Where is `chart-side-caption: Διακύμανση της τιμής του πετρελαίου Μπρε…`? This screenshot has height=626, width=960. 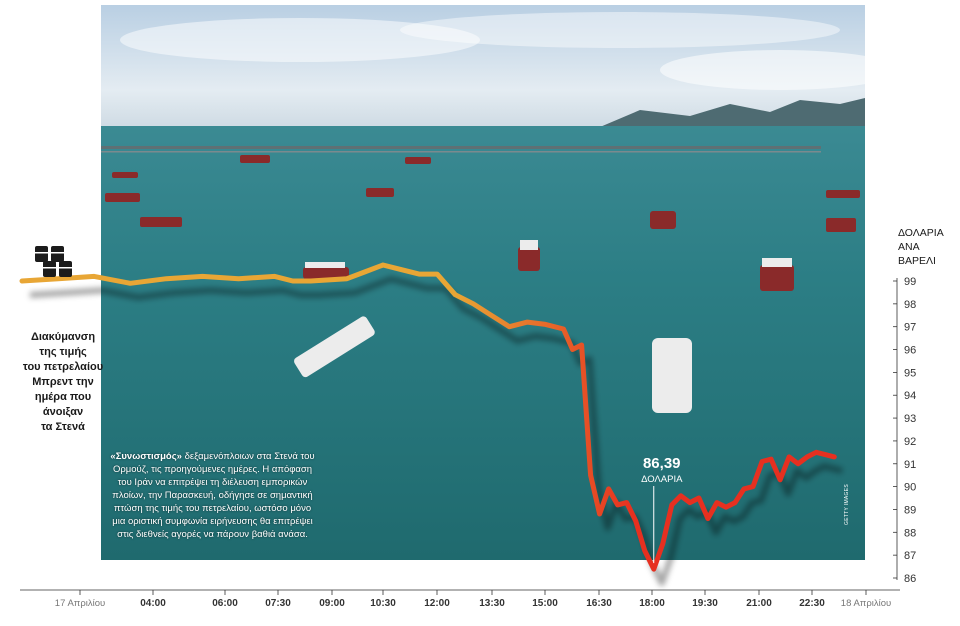
chart-side-caption: Διακύμανση της τιμής του πετρελαίου Μπρε… is located at coordinates (63, 382).